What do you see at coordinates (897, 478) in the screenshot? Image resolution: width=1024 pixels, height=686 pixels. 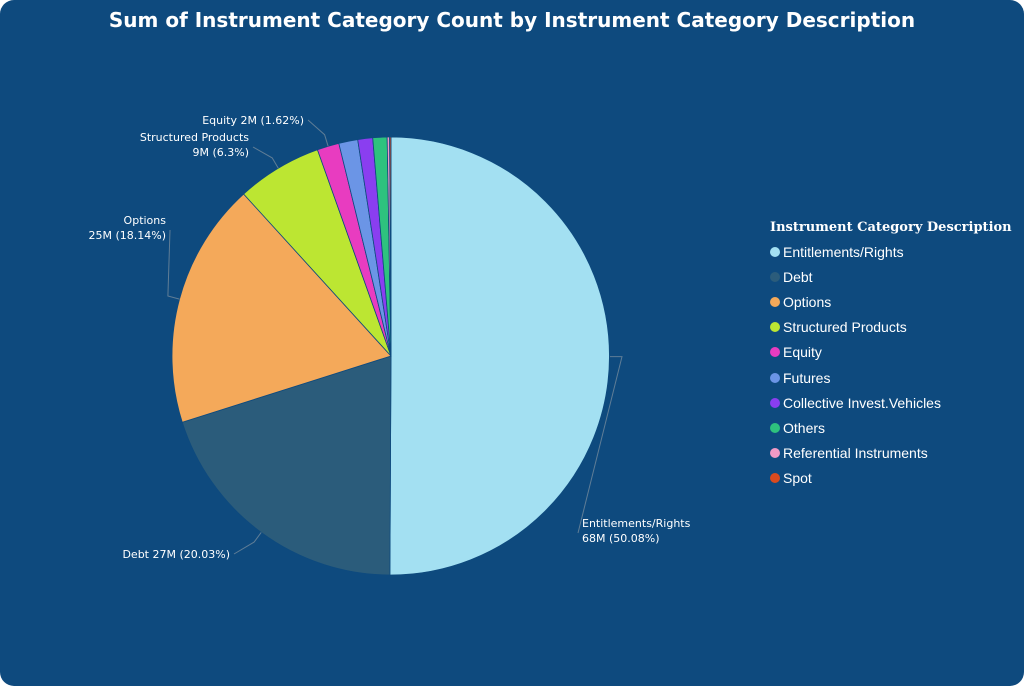 I see `legend-item-spot: Spot` at bounding box center [897, 478].